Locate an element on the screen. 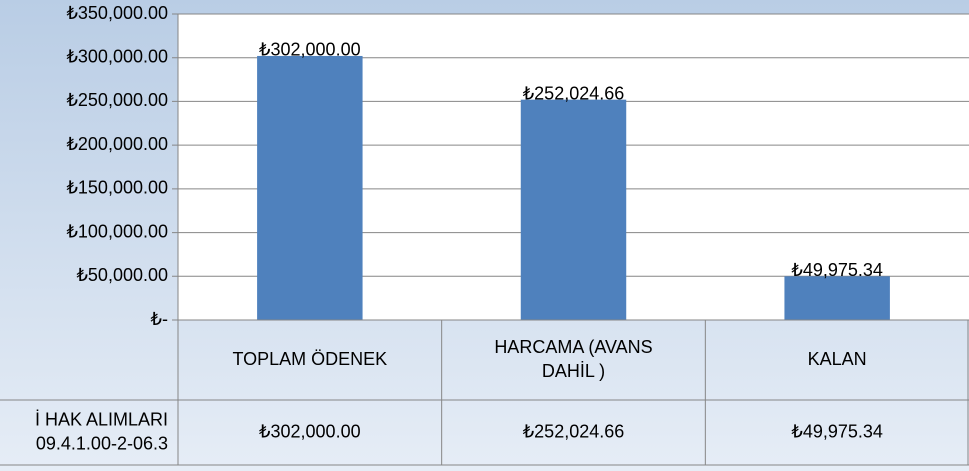 This screenshot has height=471, width=969. data-label: ₺302,000.00 is located at coordinates (310, 50).